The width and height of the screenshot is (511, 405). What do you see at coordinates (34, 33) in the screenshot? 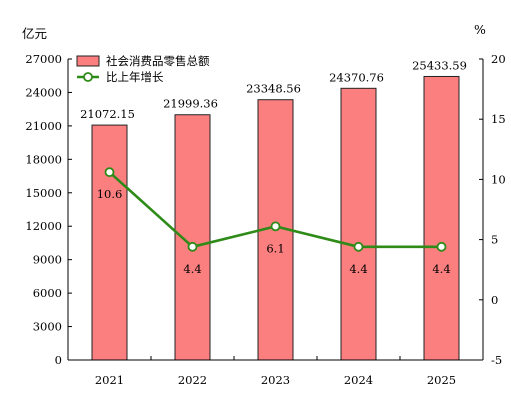
I see `left-axis-unit: 亿元` at bounding box center [34, 33].